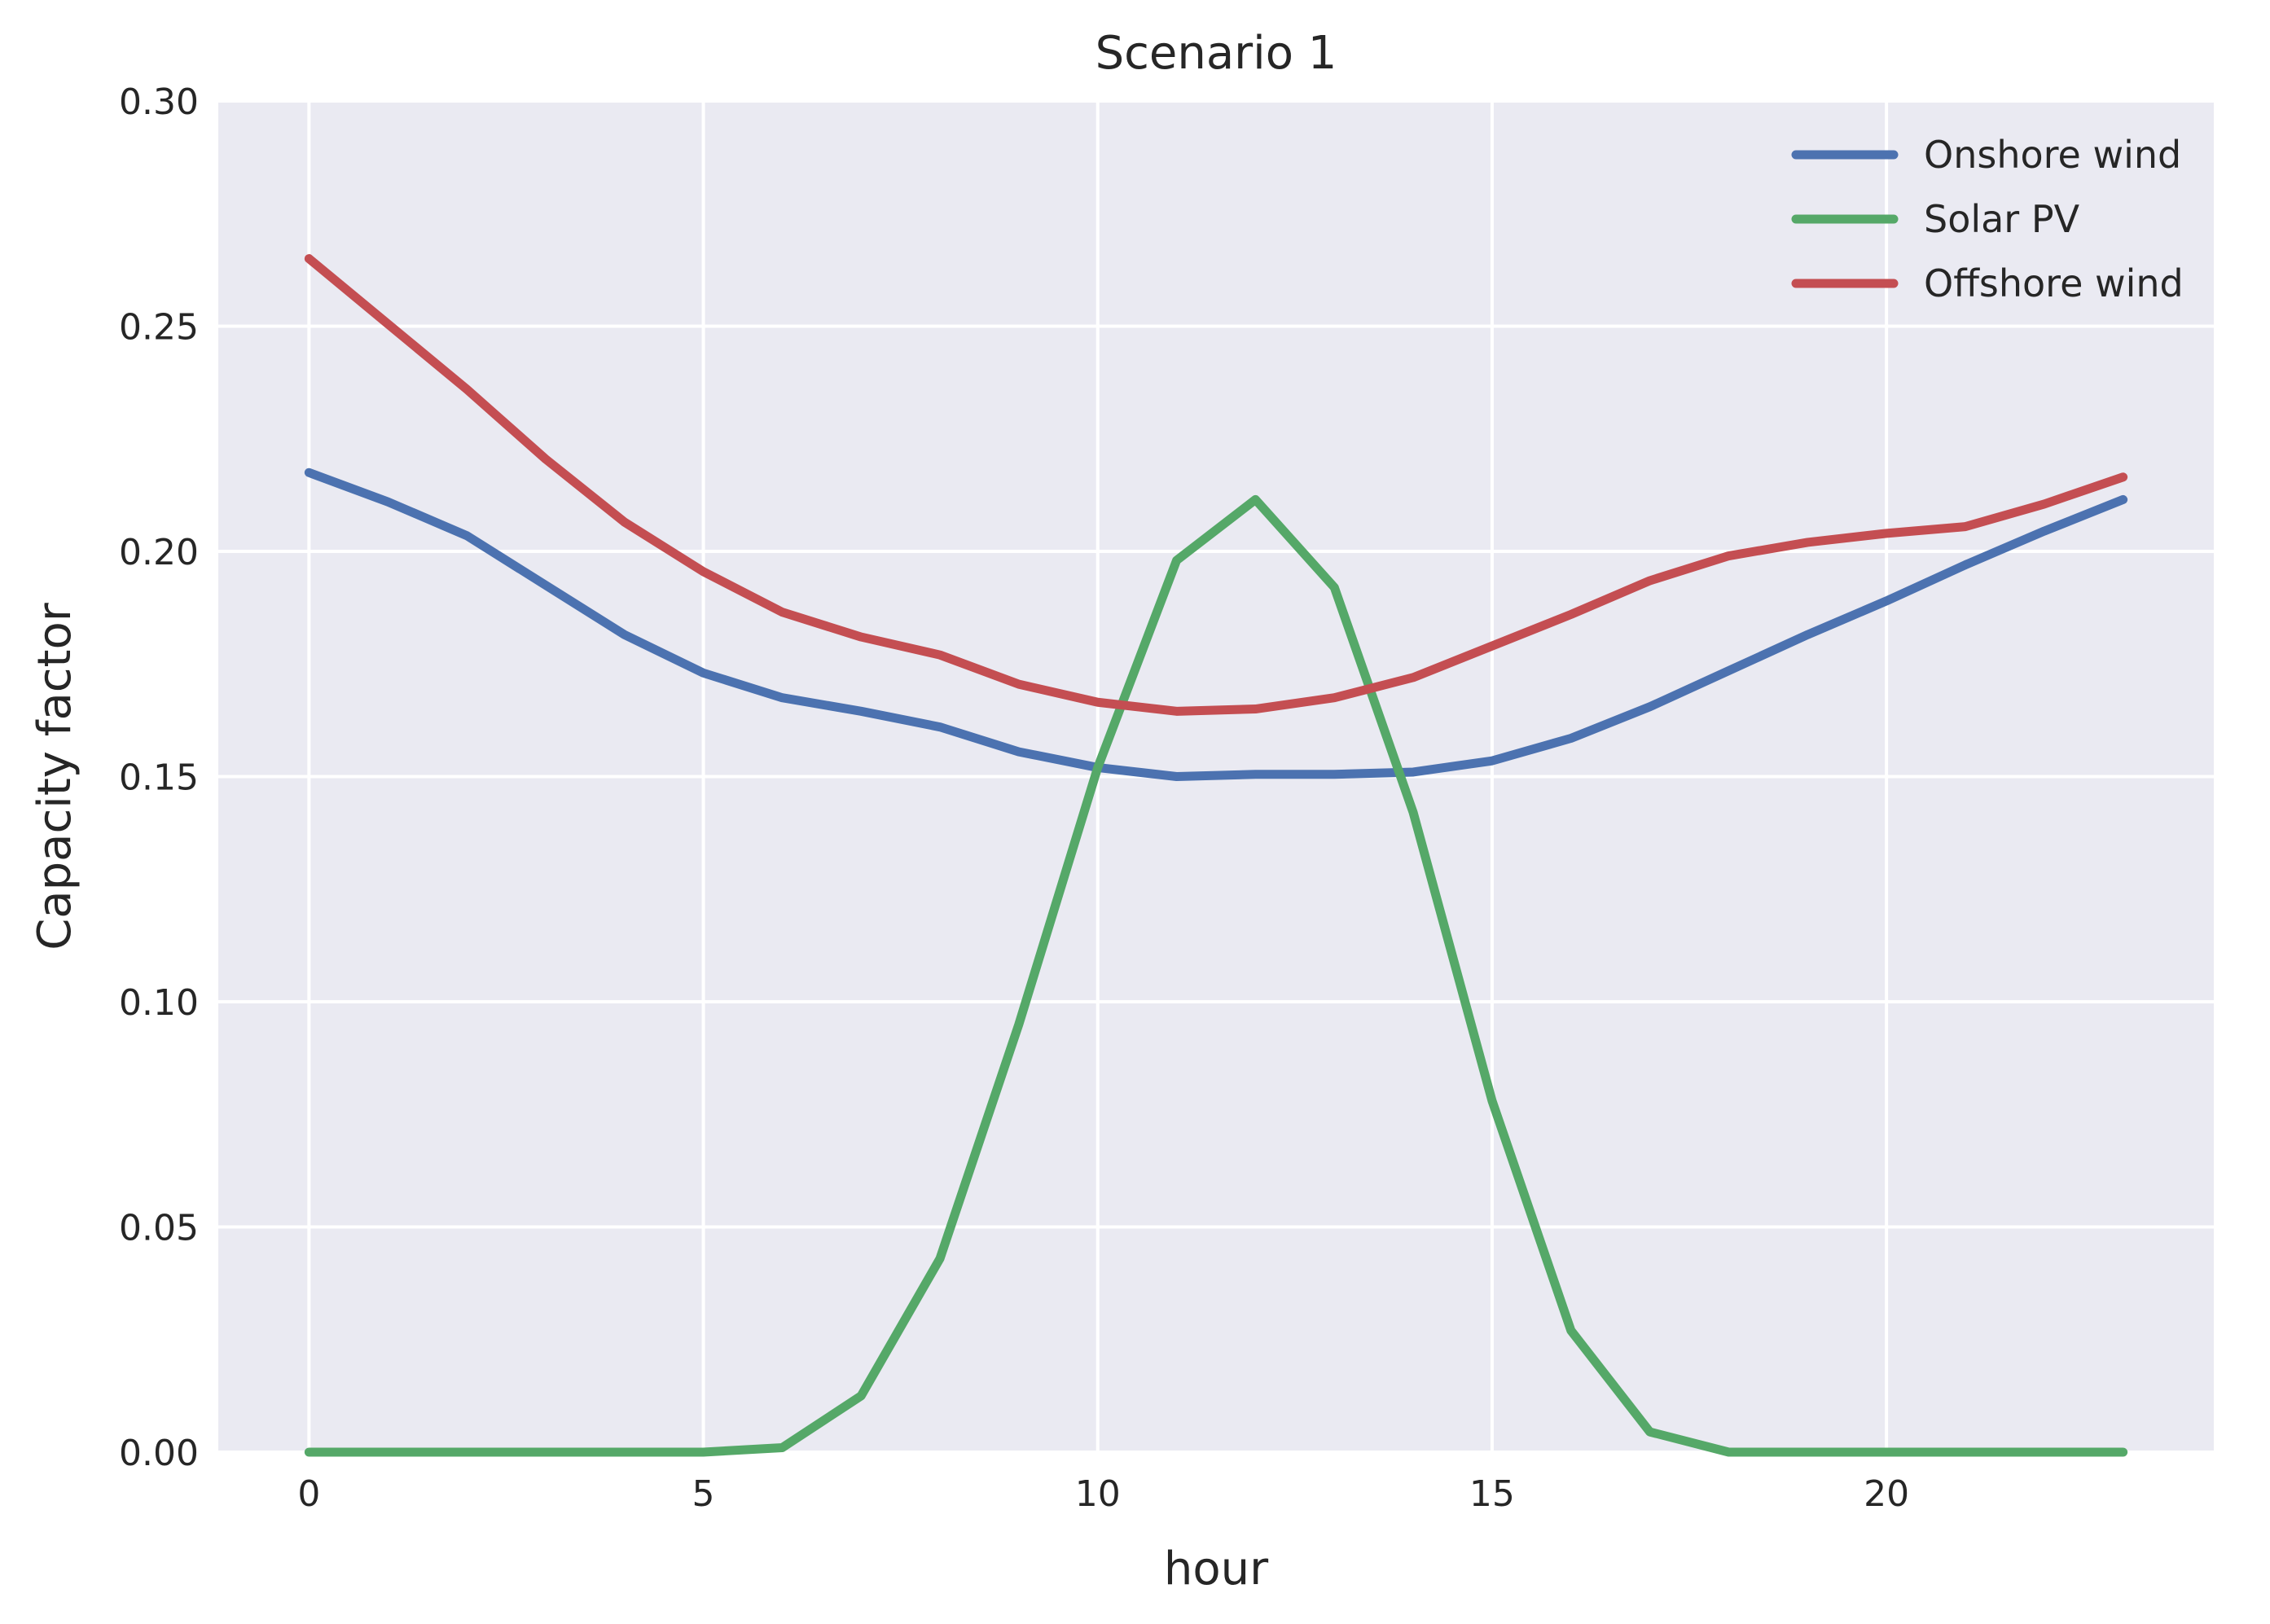 The height and width of the screenshot is (1624, 2270). Describe the element at coordinates (1216, 1569) in the screenshot. I see `x-axis-label: hour` at that location.